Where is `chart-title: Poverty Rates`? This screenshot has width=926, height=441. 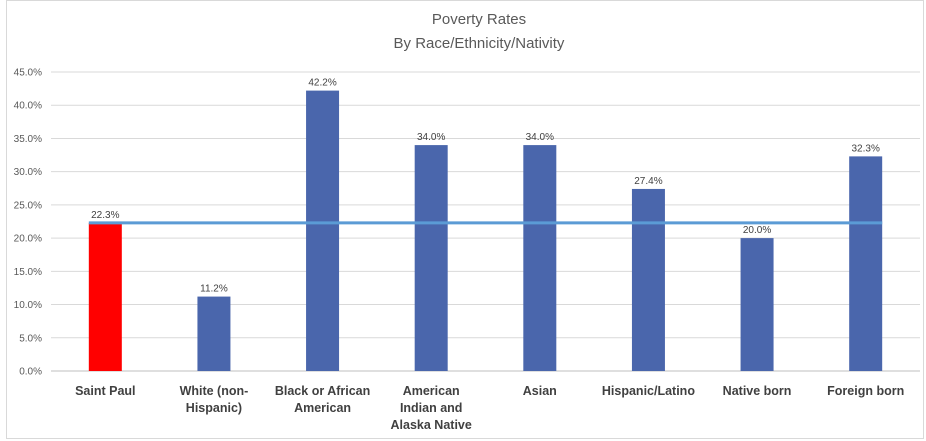 chart-title: Poverty Rates is located at coordinates (479, 19).